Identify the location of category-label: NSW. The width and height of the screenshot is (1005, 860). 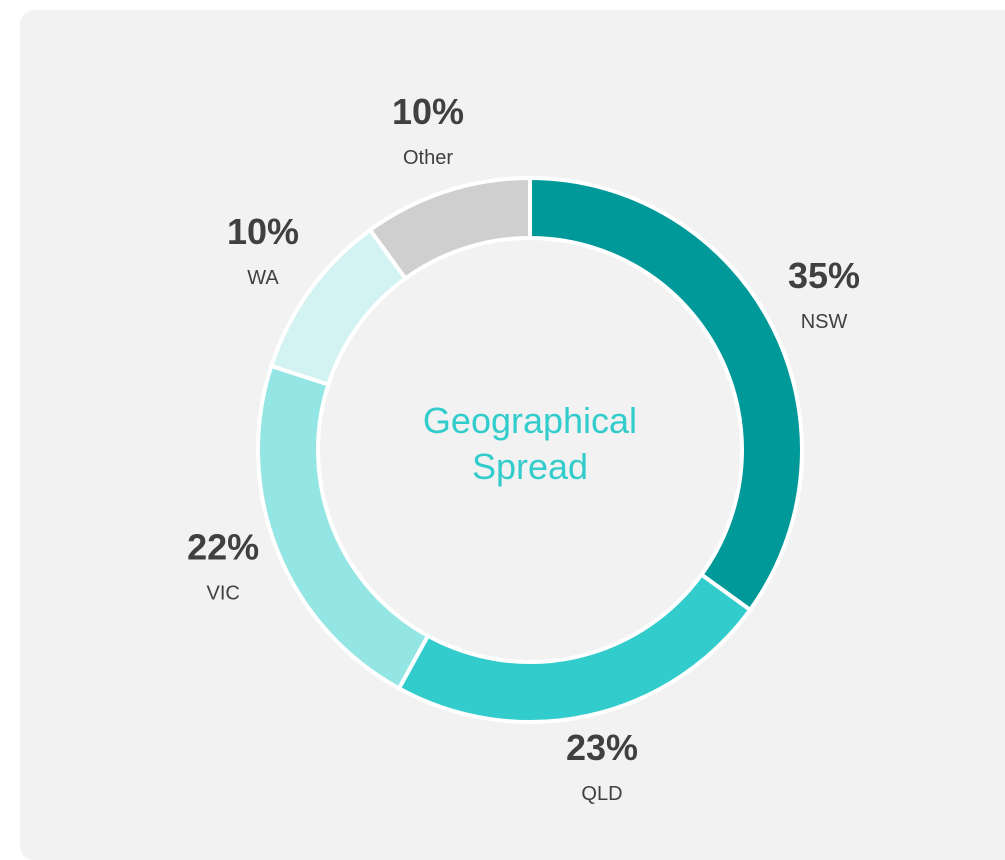
(824, 322).